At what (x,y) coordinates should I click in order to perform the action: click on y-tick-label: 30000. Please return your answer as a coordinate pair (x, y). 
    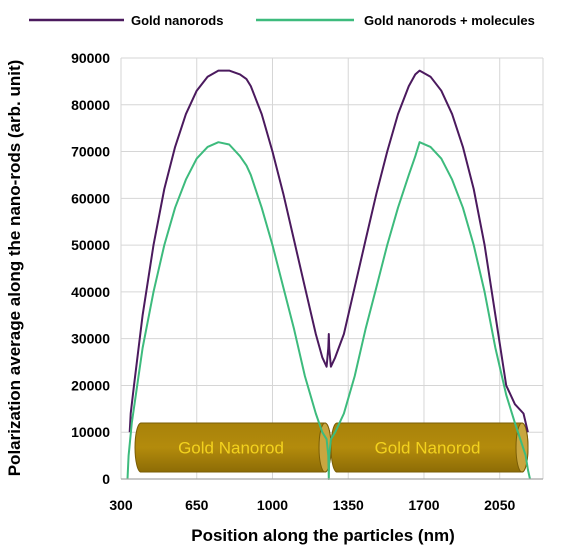
    Looking at the image, I should click on (90, 339).